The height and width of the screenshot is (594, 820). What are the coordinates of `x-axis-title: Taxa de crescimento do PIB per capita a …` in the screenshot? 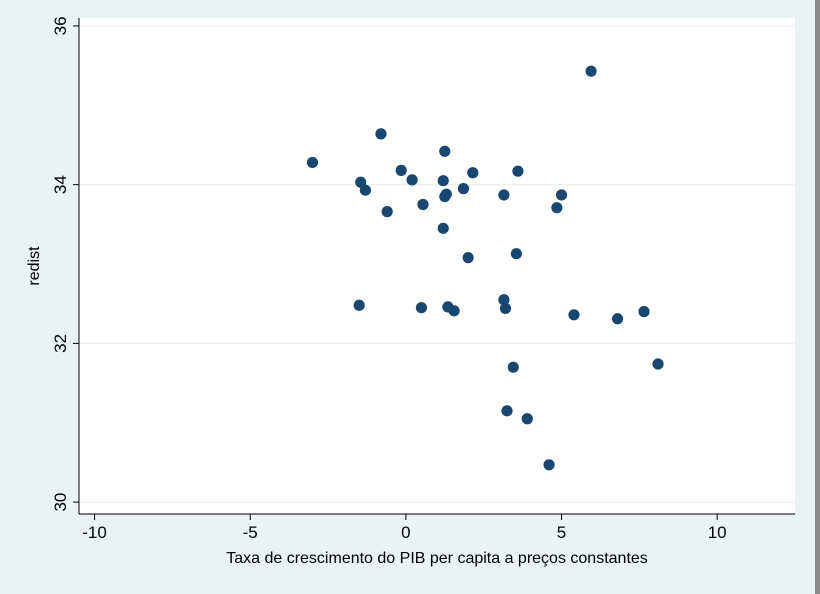 It's located at (437, 558).